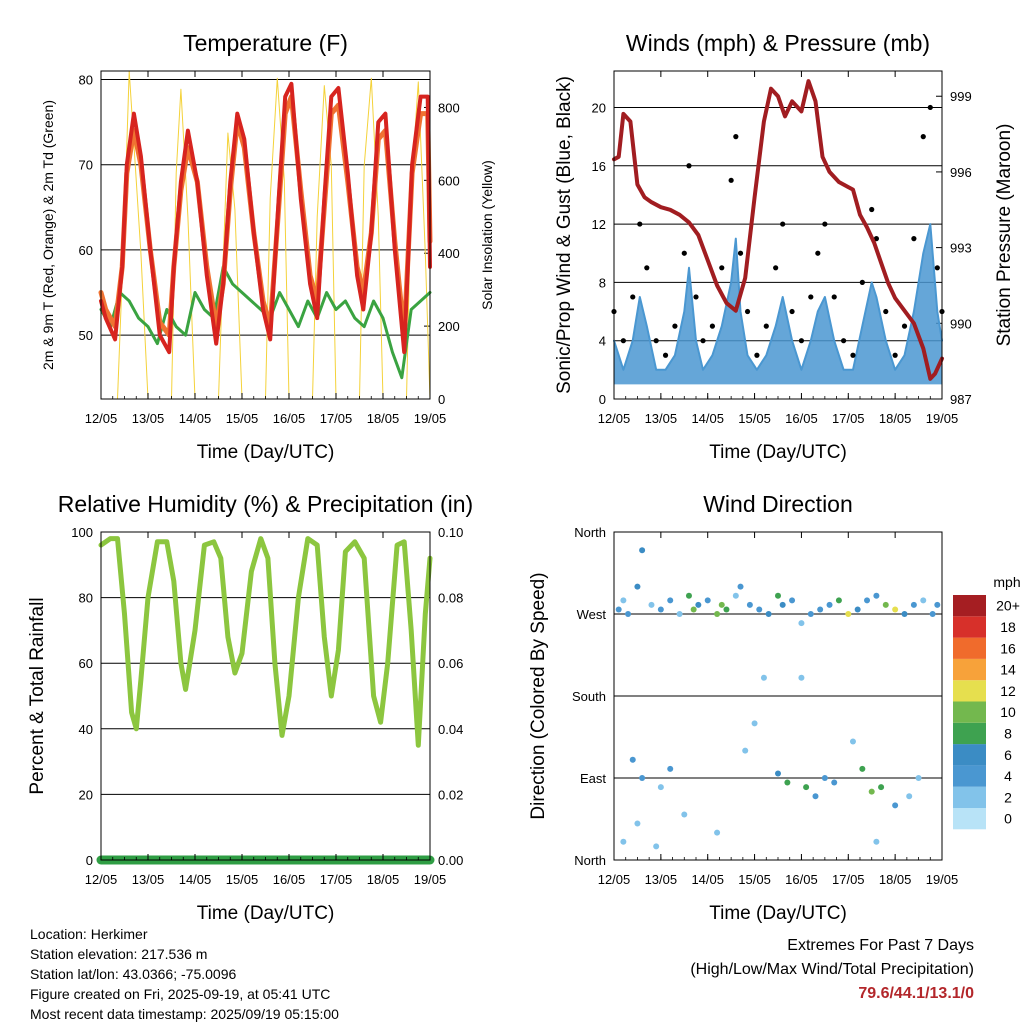  What do you see at coordinates (754, 418) in the screenshot?
I see `winds-xtick-label: 15/05` at bounding box center [754, 418].